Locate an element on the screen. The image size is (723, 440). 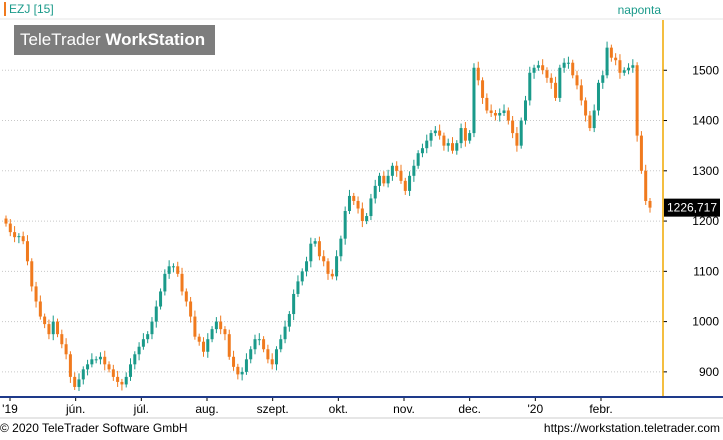
y-tick-label: 1500 is located at coordinates (705, 70).